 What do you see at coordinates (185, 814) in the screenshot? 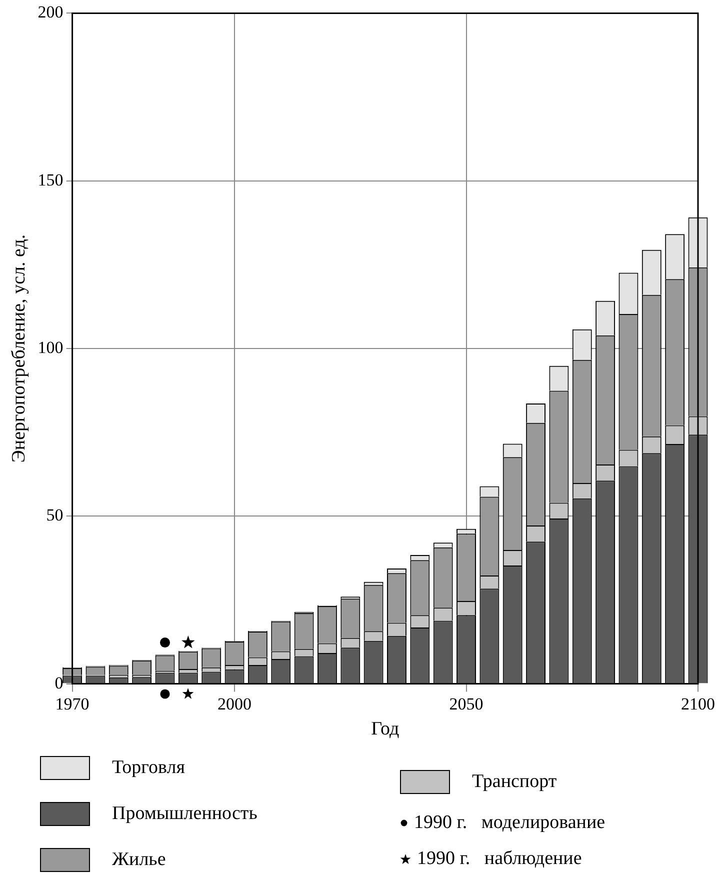
I see `legend-label: Промышленность` at bounding box center [185, 814].